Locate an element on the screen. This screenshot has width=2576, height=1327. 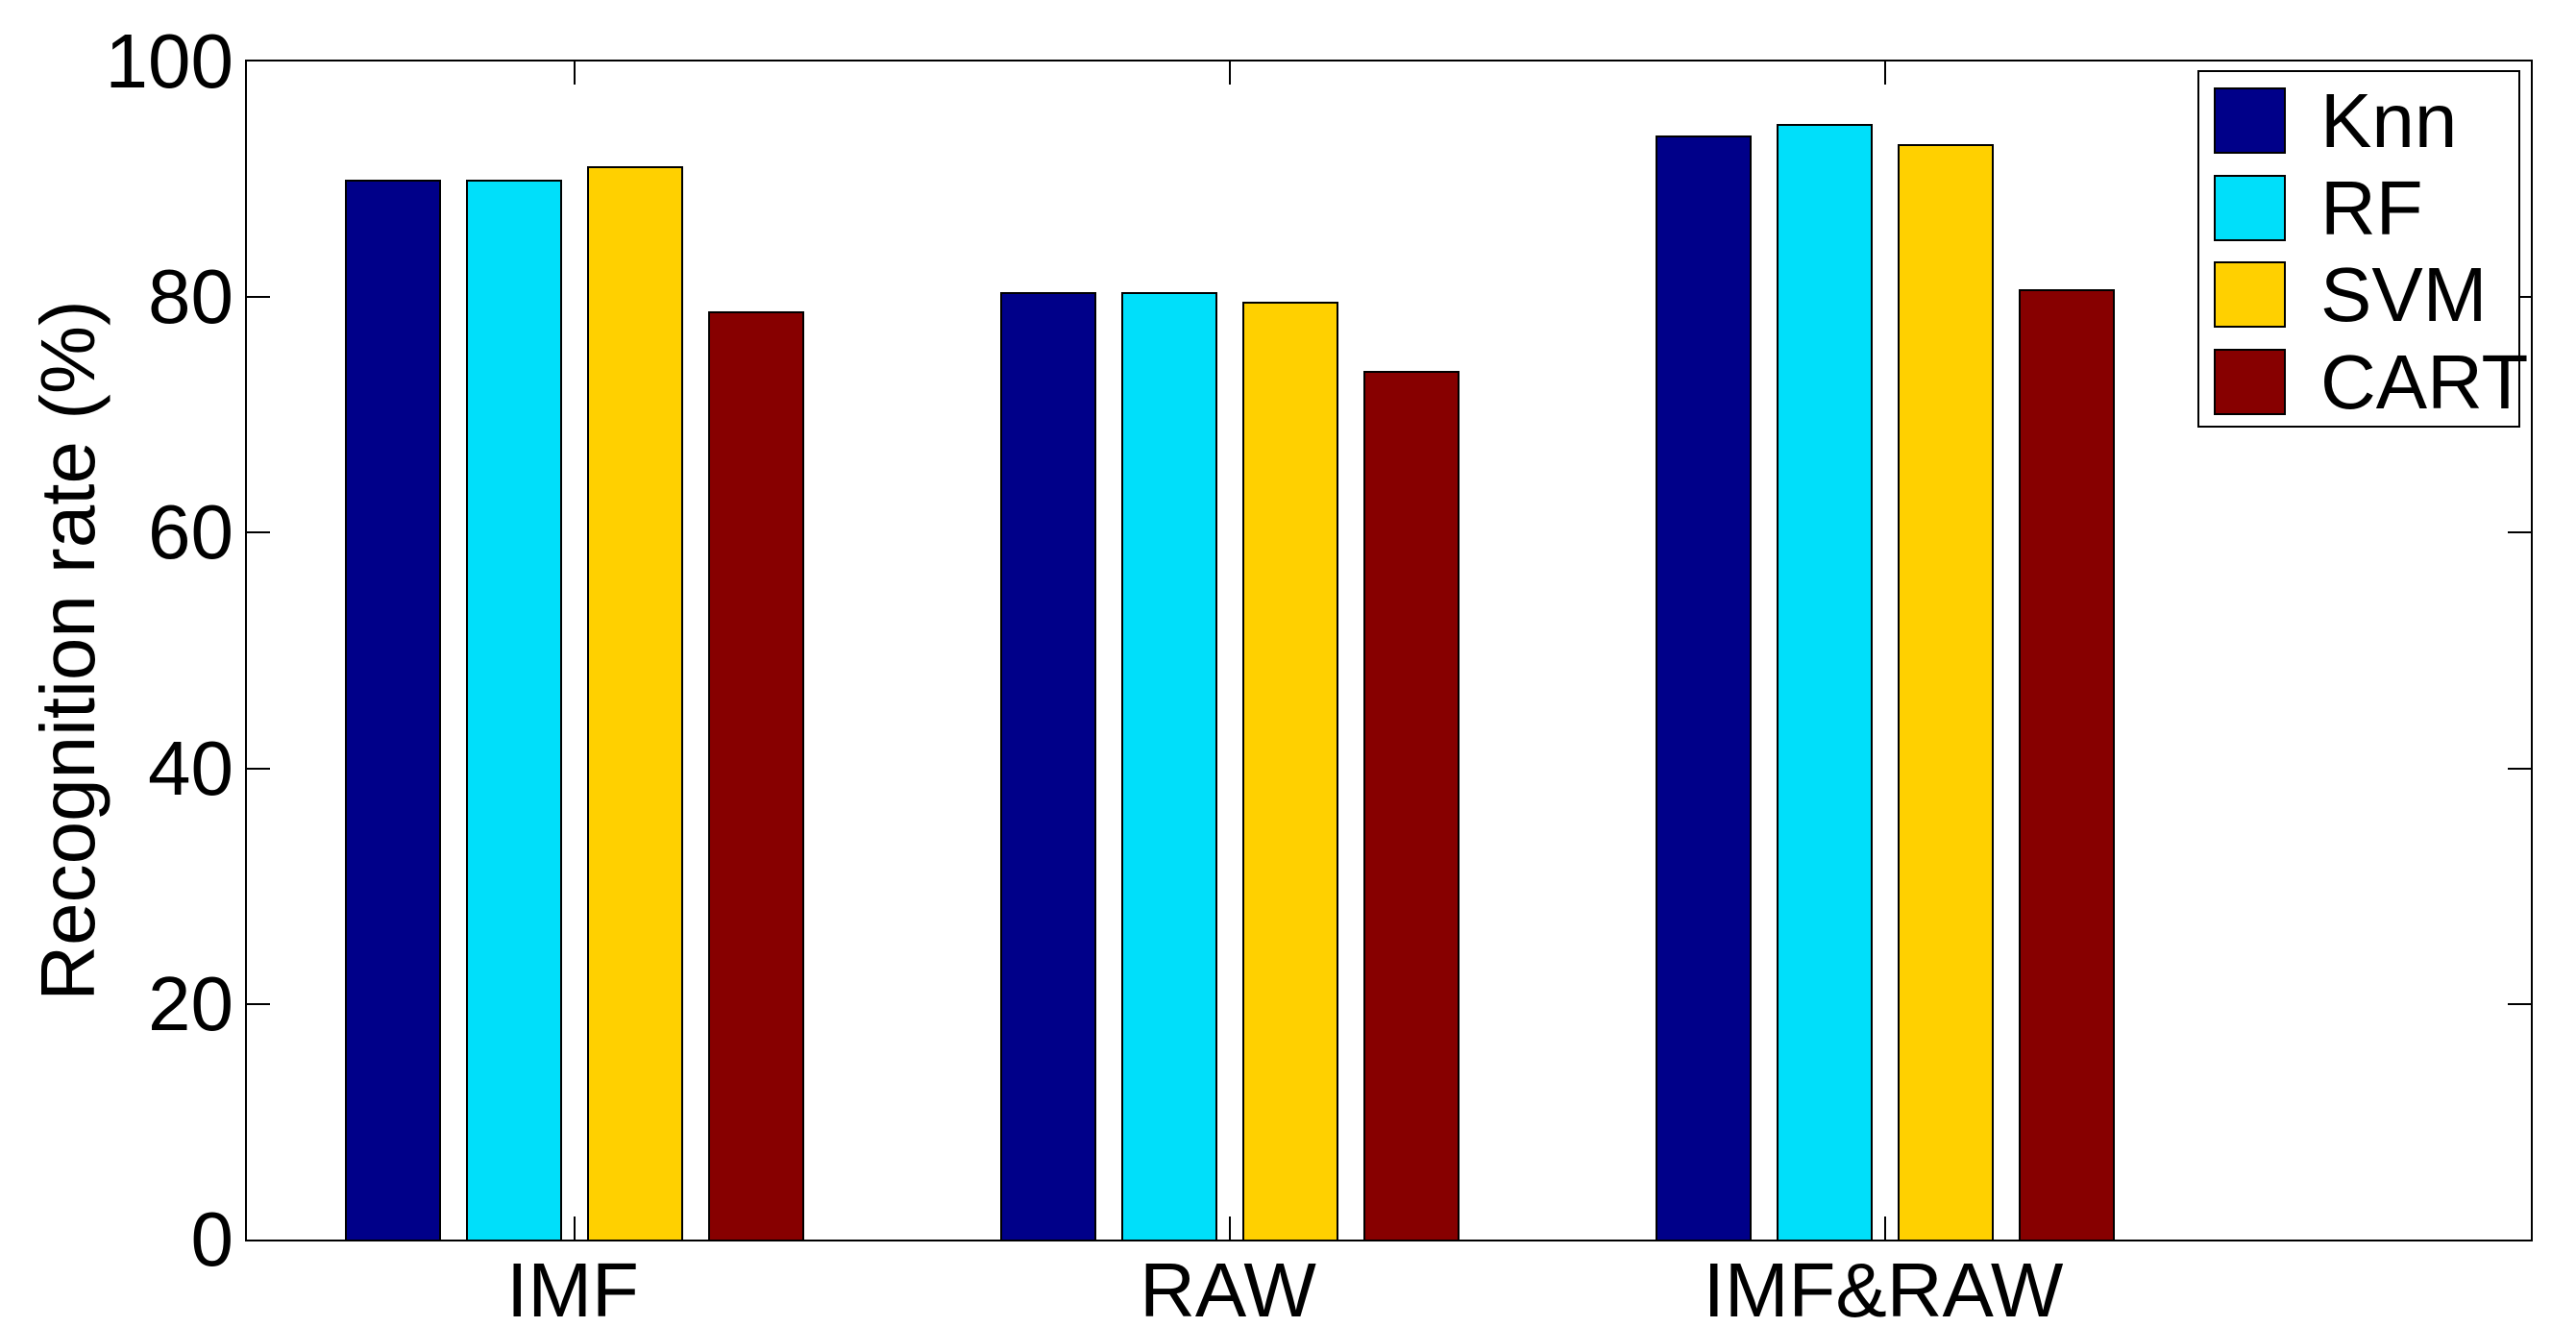
legend: Knn RF SVM CART is located at coordinates (2362, 249).